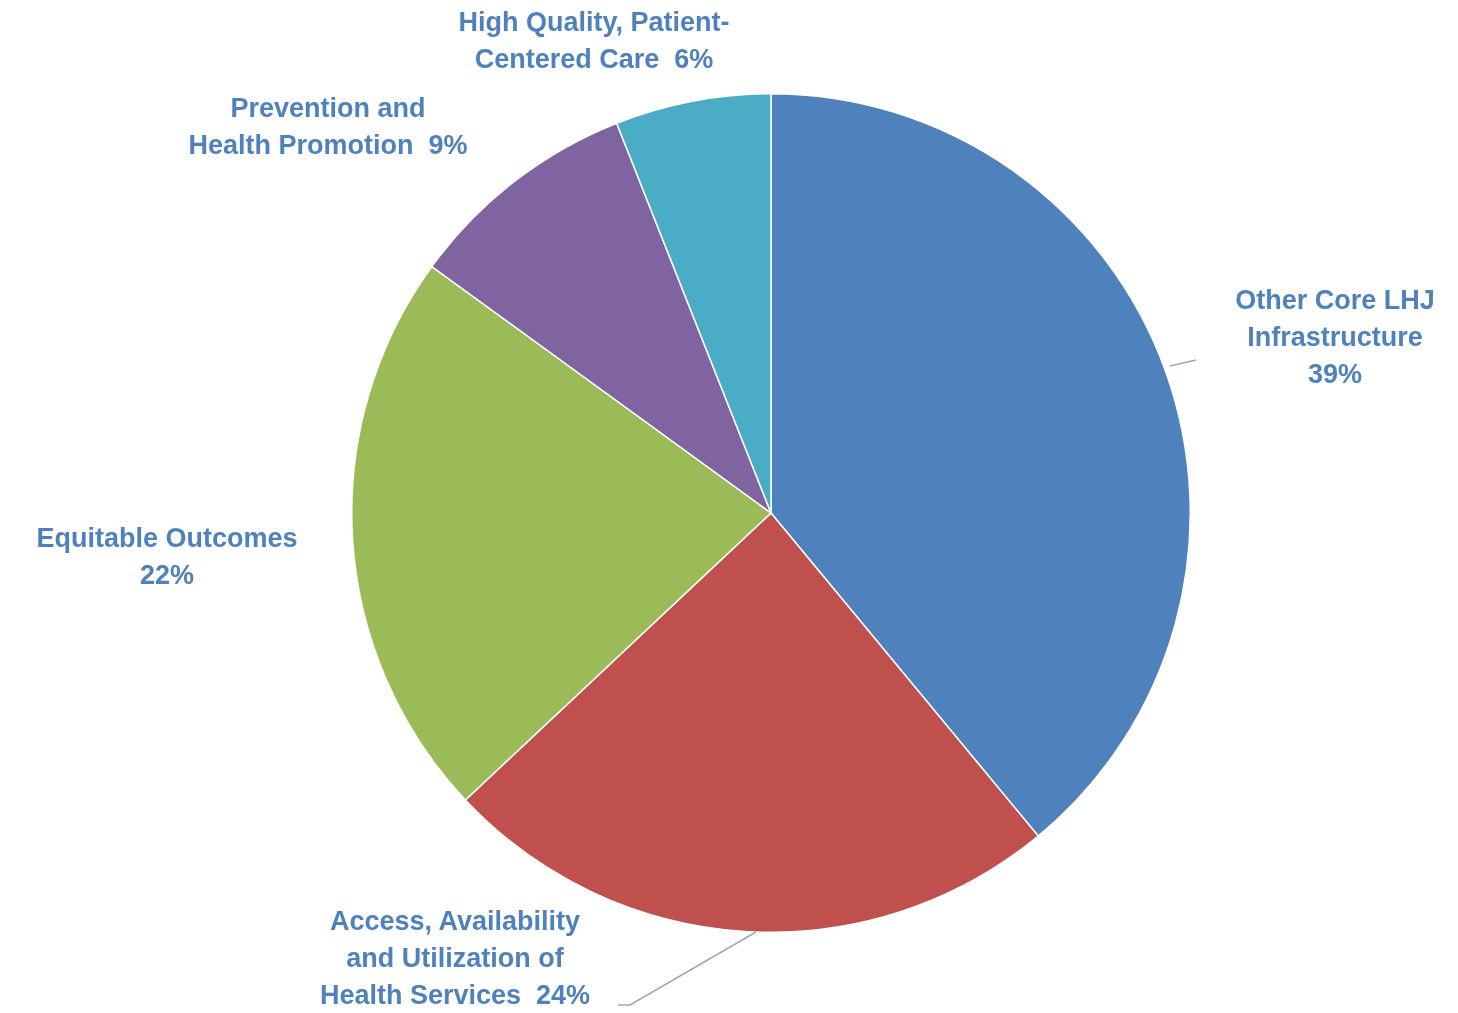  I want to click on slice-label: Other Core LHJ Infrastructure, so click(1335, 319).